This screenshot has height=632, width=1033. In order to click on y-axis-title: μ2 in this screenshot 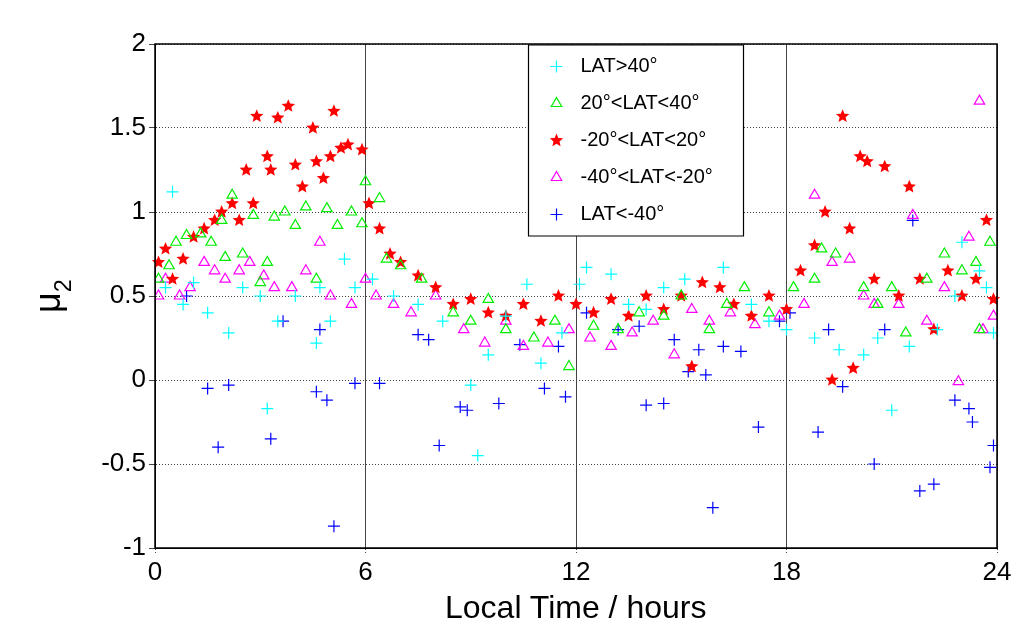, I will do `click(51, 296)`.